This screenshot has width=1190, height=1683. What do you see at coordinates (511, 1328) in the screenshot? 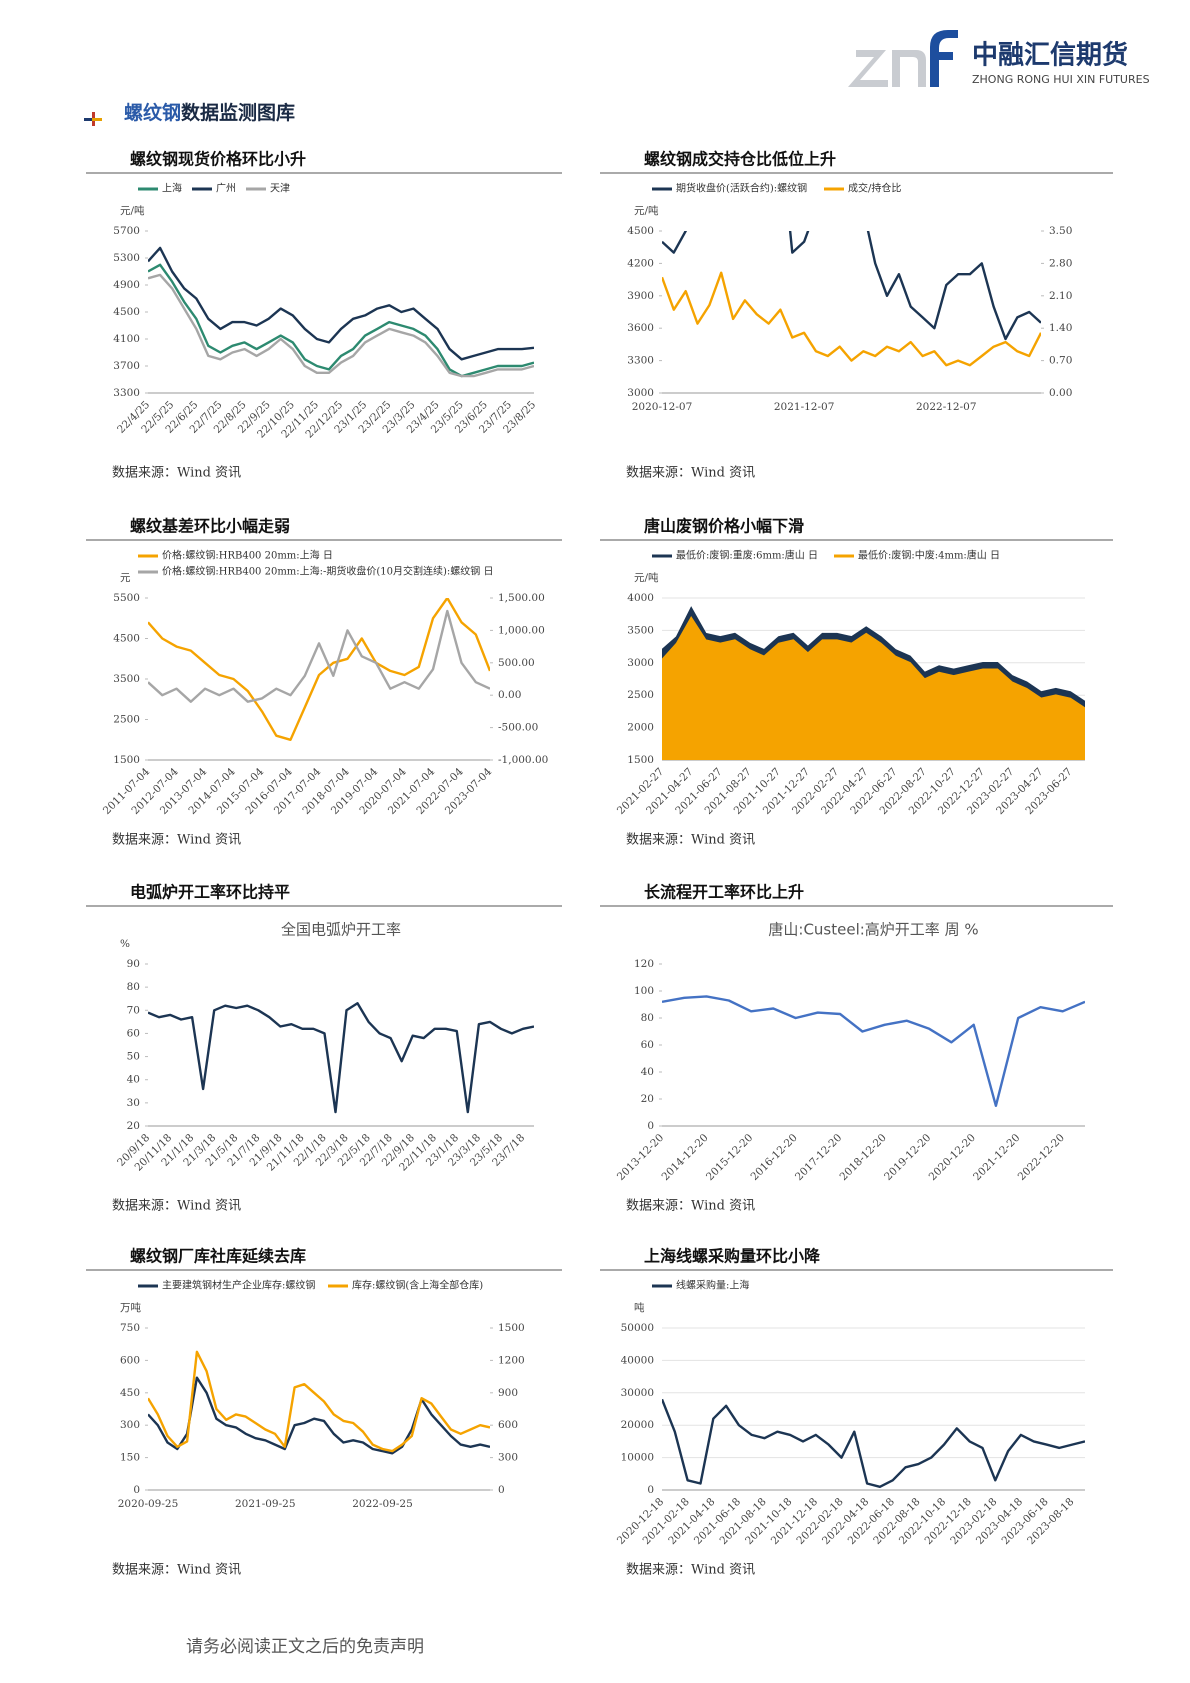
I see `y2-tick-label: 1500` at bounding box center [511, 1328].